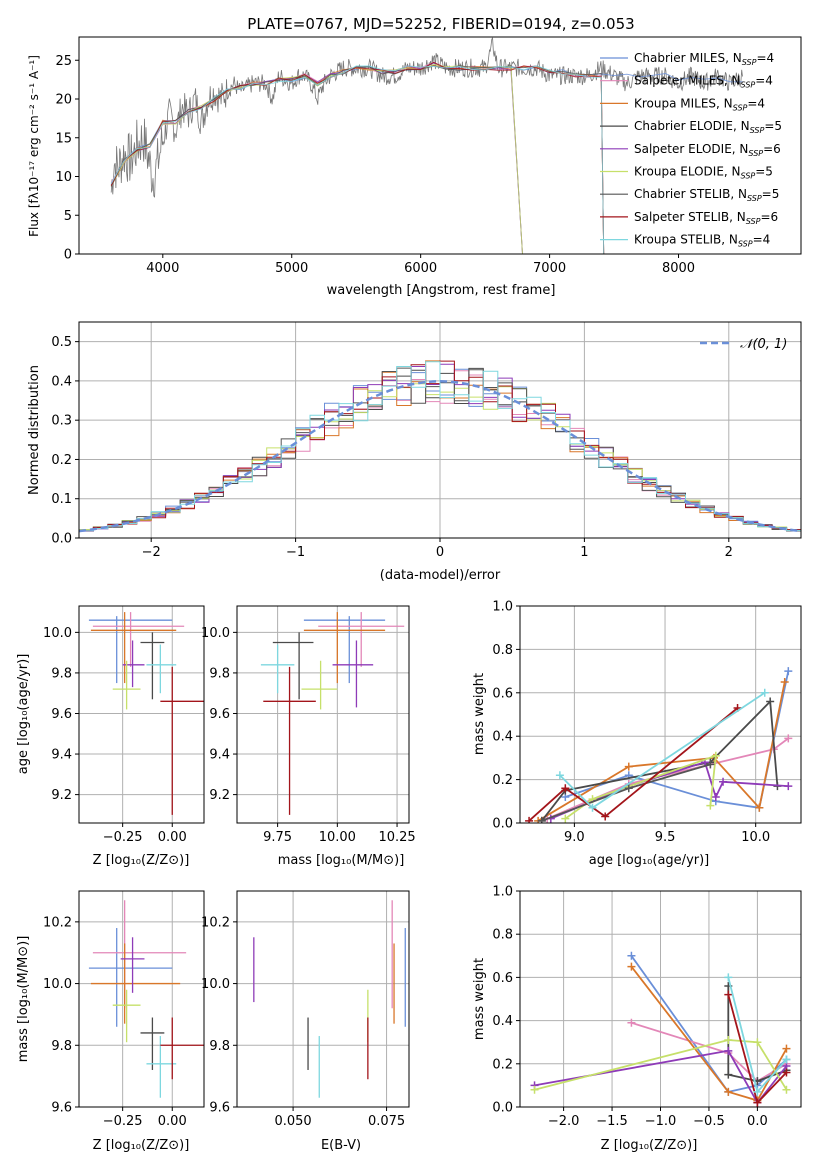 The width and height of the screenshot is (819, 1170). I want to click on y-tick-label: 20, so click(63, 100).